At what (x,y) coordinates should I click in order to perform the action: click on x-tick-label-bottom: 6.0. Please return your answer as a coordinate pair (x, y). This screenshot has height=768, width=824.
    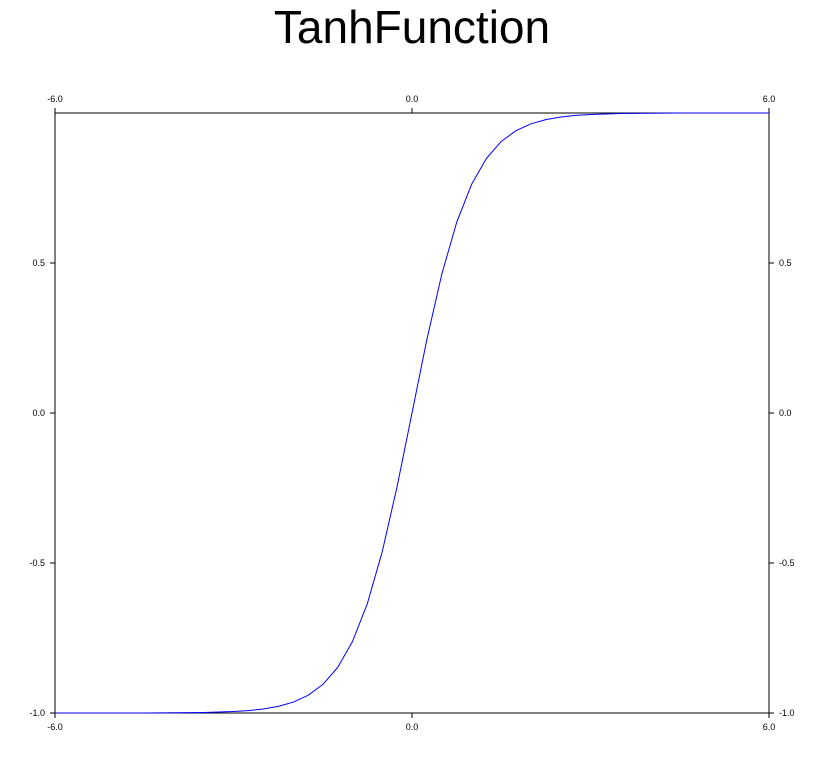
    Looking at the image, I should click on (769, 727).